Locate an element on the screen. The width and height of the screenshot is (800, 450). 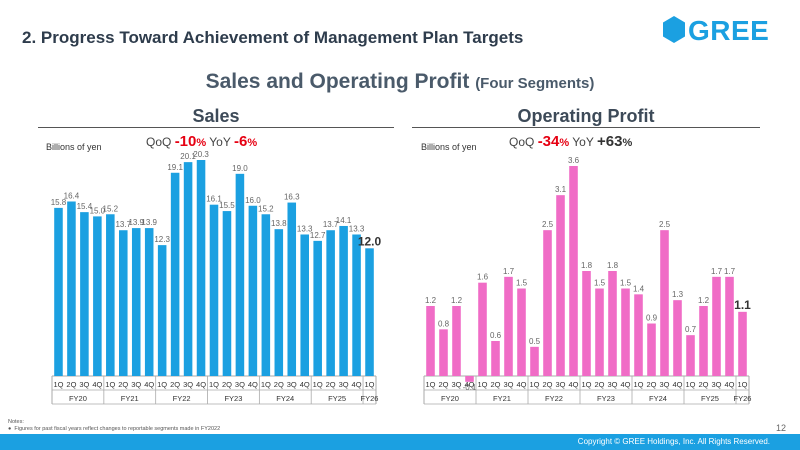
profit-unit-label: Billions of yen is located at coordinates (449, 147).